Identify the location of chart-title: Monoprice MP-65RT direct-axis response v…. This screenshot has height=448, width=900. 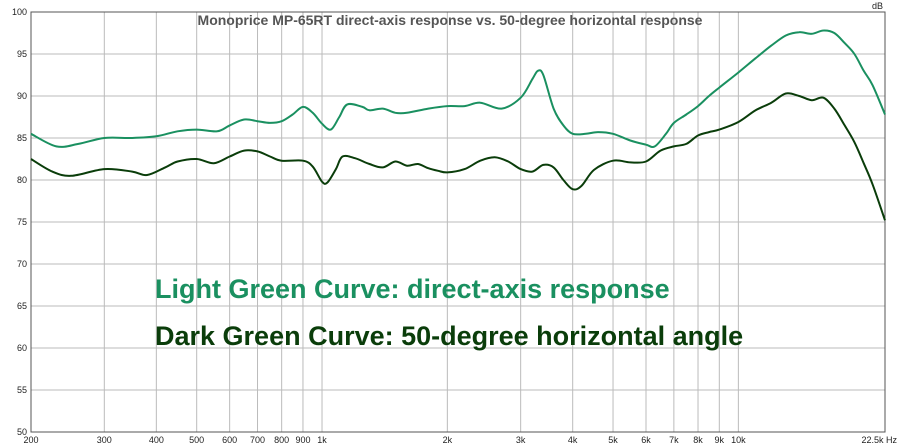
(450, 20).